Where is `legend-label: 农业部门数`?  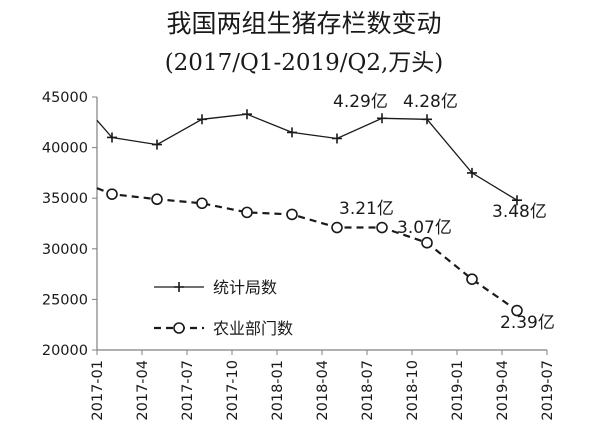
legend-label: 农业部门数 is located at coordinates (253, 328).